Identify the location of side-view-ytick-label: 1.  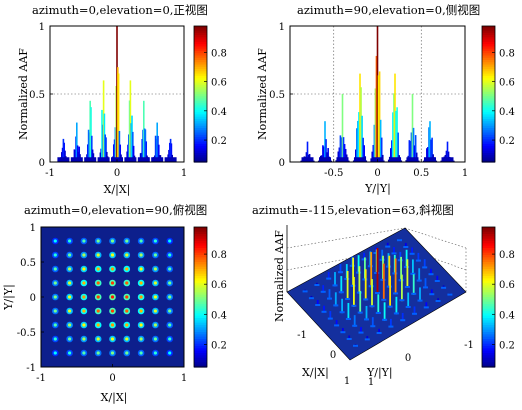
(282, 27).